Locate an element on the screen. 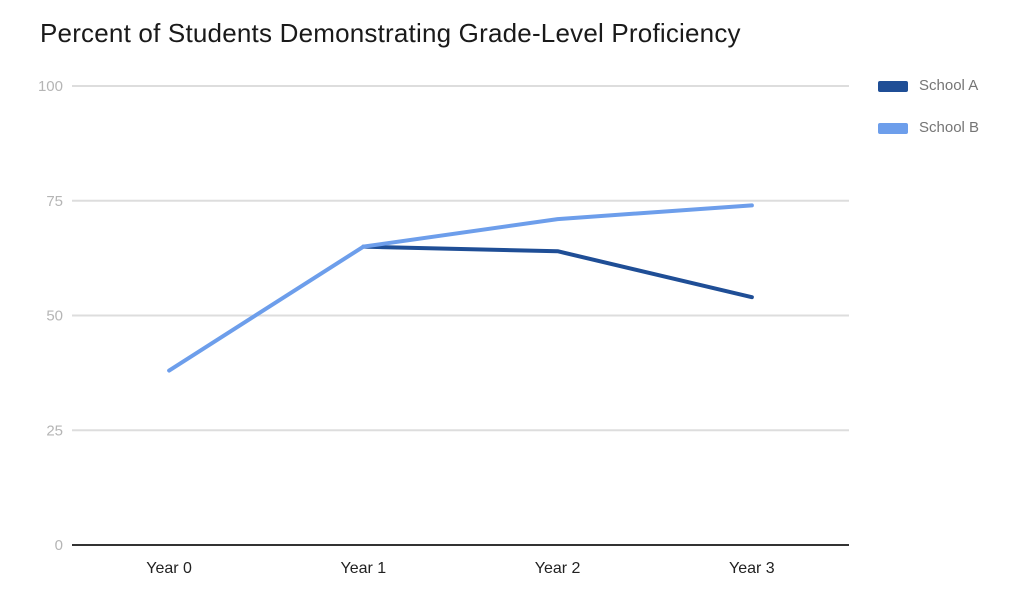 This screenshot has height=604, width=1024. legend-swatch-school-a-icon is located at coordinates (893, 86).